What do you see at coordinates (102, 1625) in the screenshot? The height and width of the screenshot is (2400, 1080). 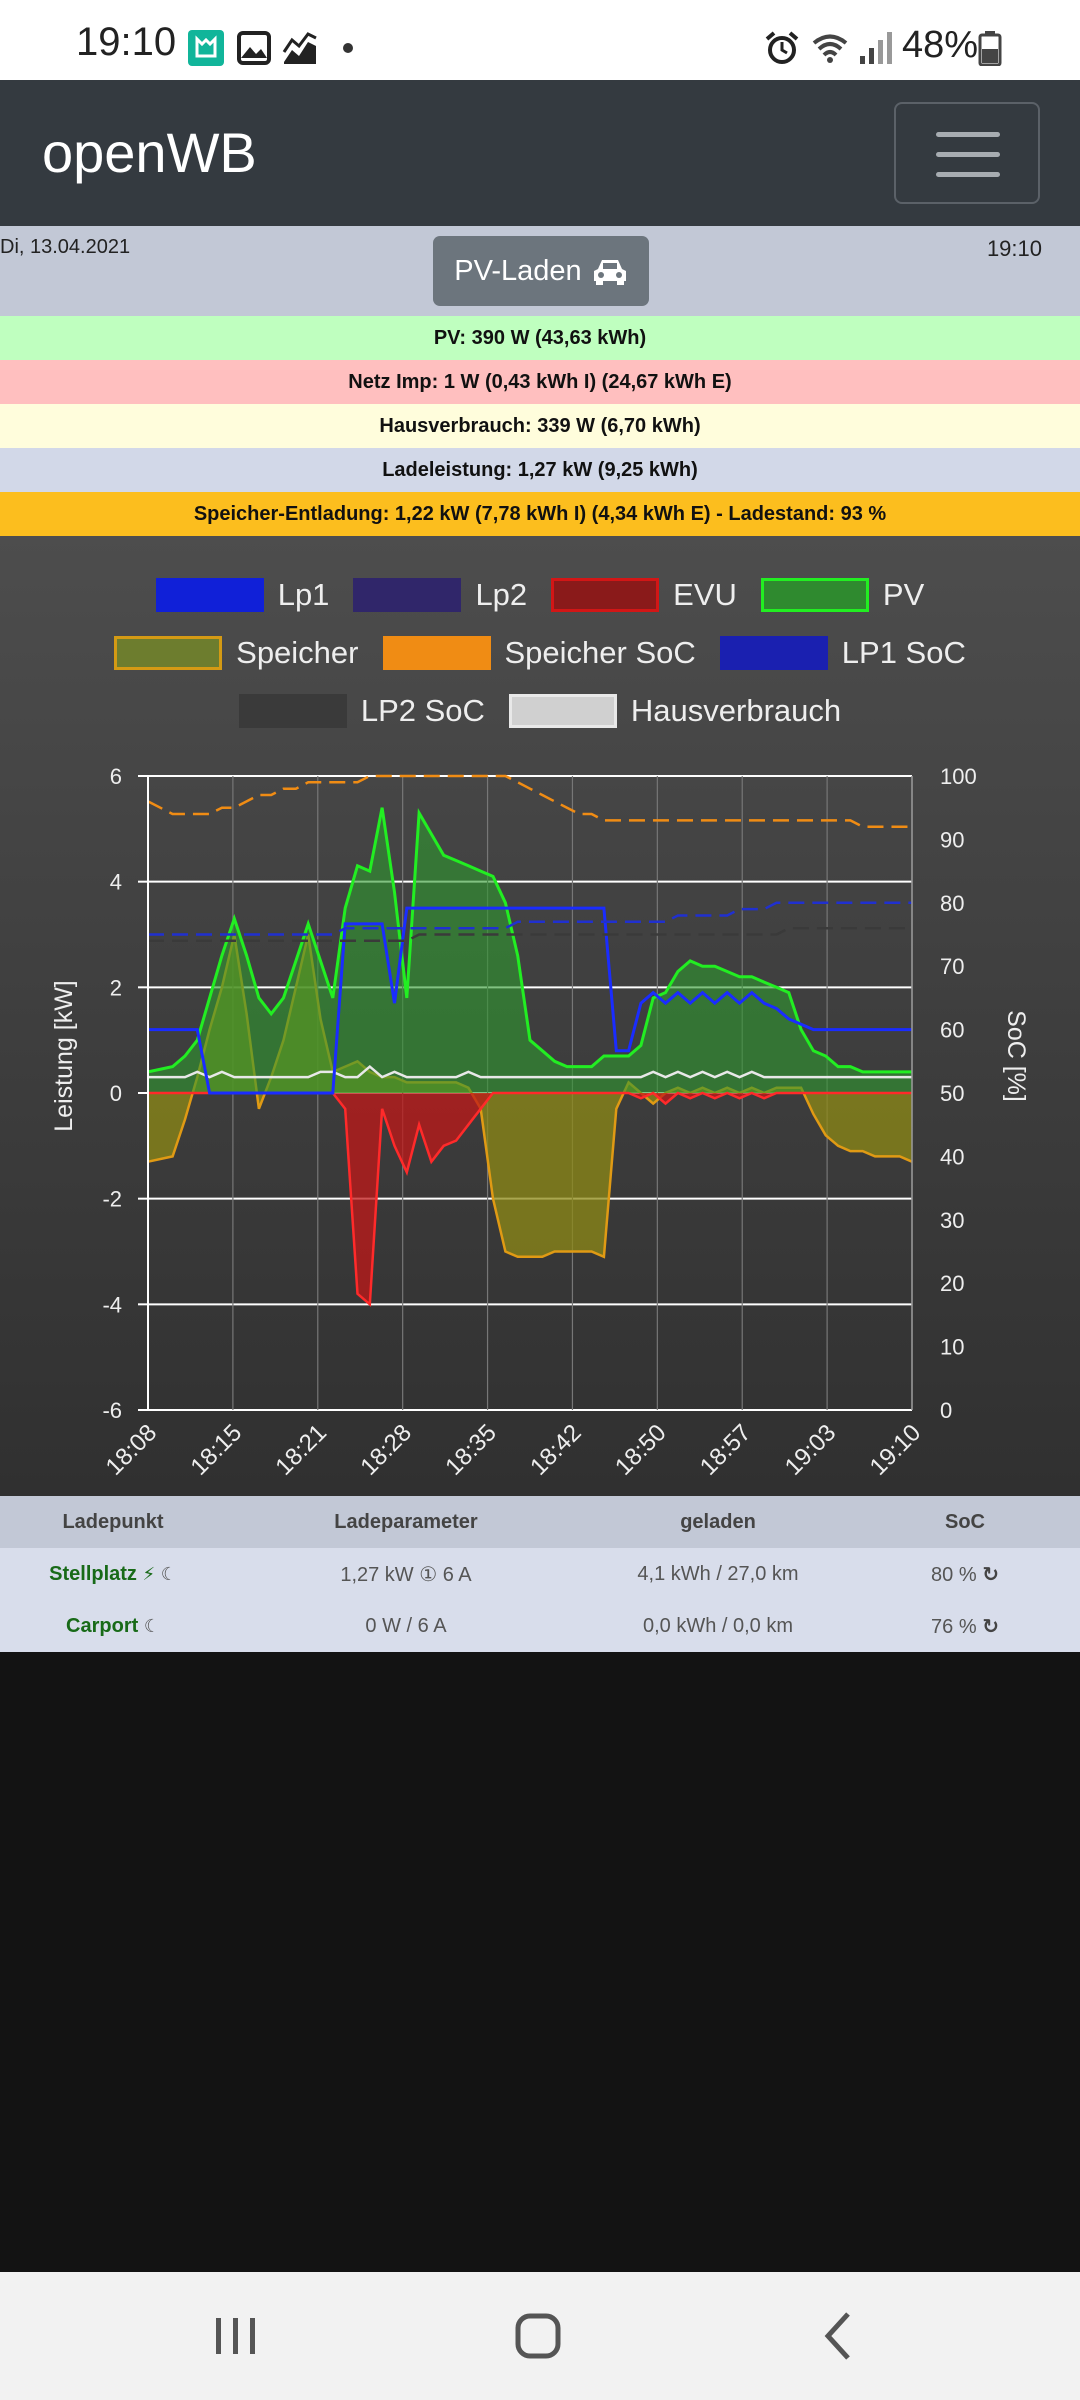 I see `chargepoint-name: Carport` at bounding box center [102, 1625].